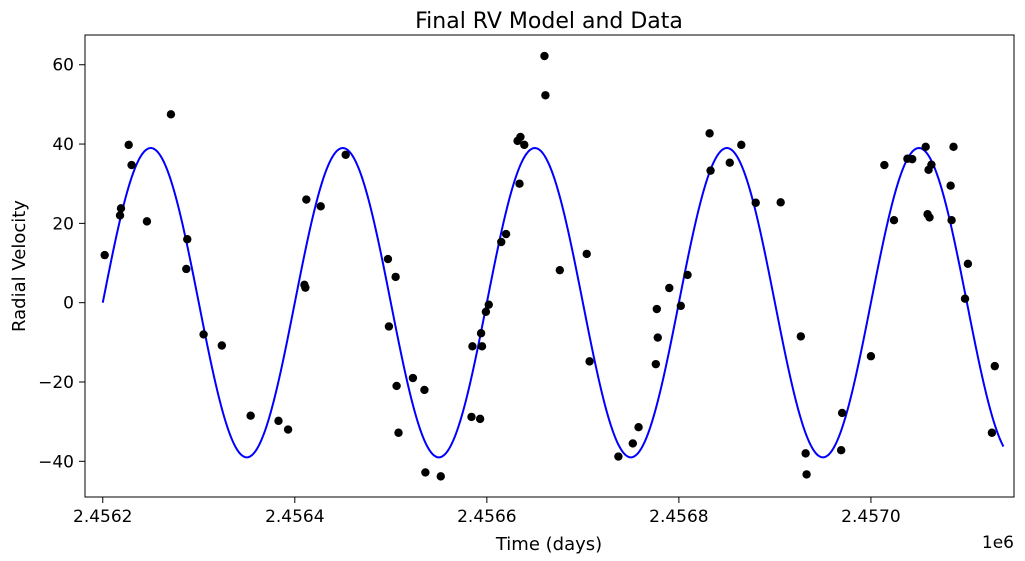 This screenshot has width=1025, height=561. I want to click on x-axis-ticks: 2.4562 2.4564 2.4566 2.4568 2.4570, so click(487, 512).